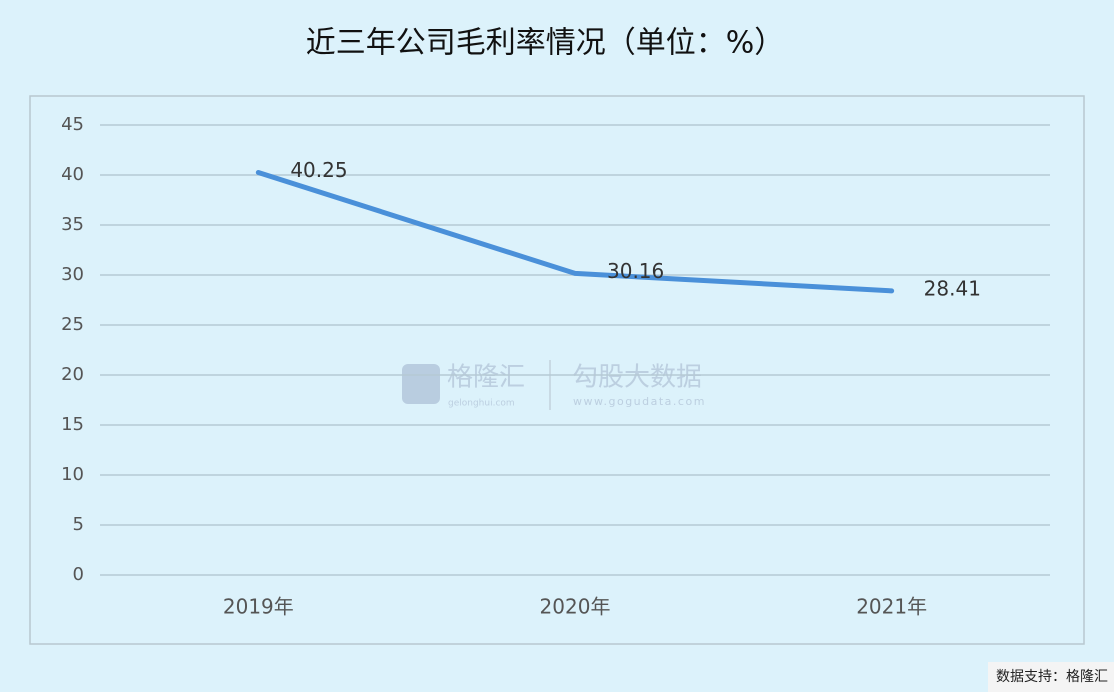  I want to click on watermark-text: 格隆汇, so click(486, 378).